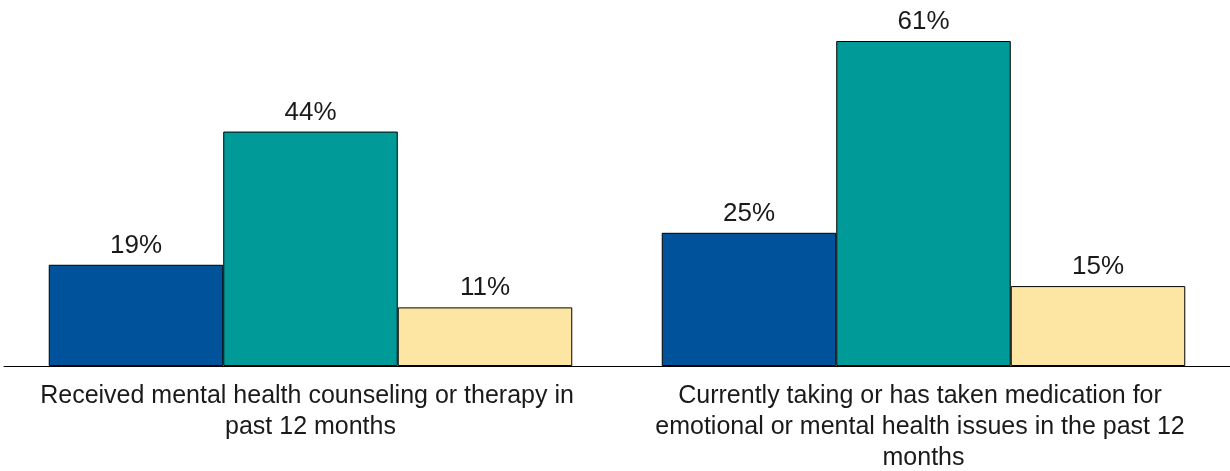 The image size is (1230, 471). I want to click on data-label: 15%, so click(1098, 265).